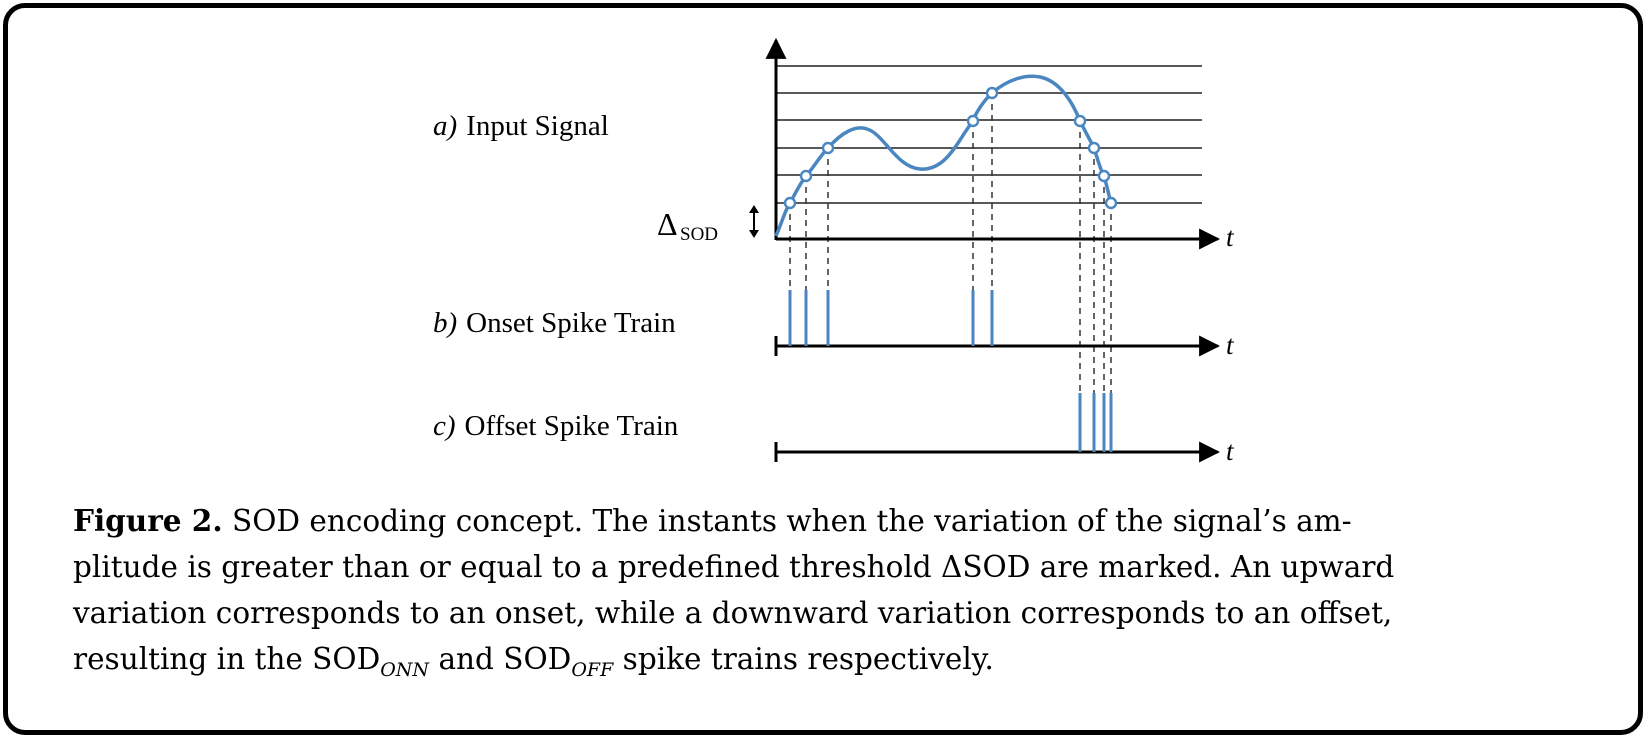 The height and width of the screenshot is (742, 1652). Describe the element at coordinates (445, 126) in the screenshot. I see `panel-a-letter: a)` at that location.